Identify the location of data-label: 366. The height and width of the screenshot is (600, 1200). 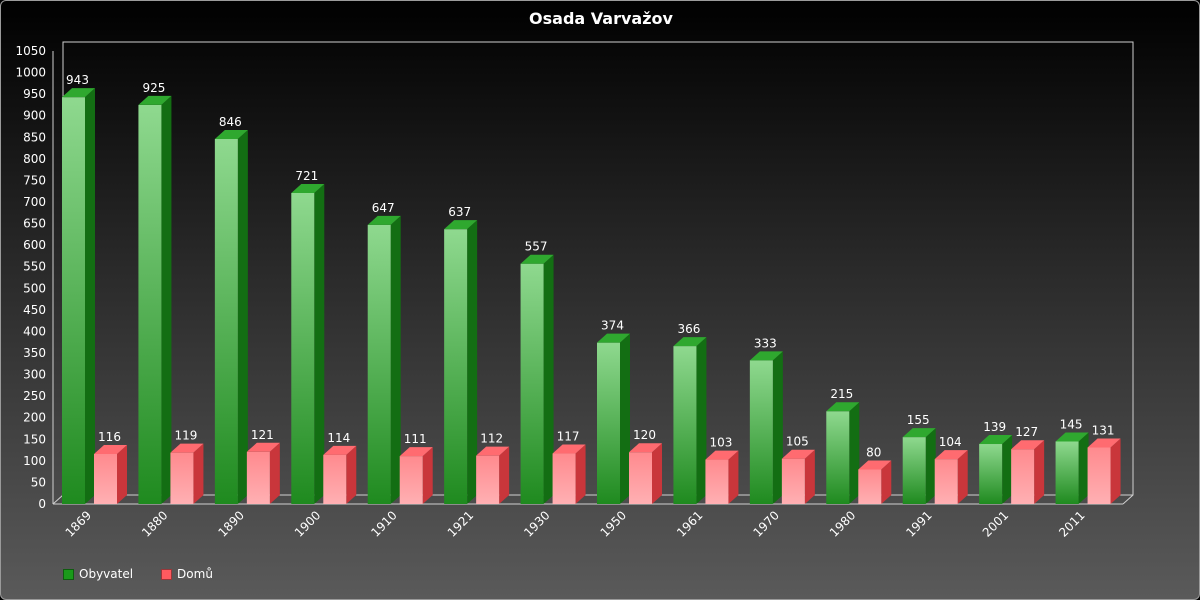
(688, 329).